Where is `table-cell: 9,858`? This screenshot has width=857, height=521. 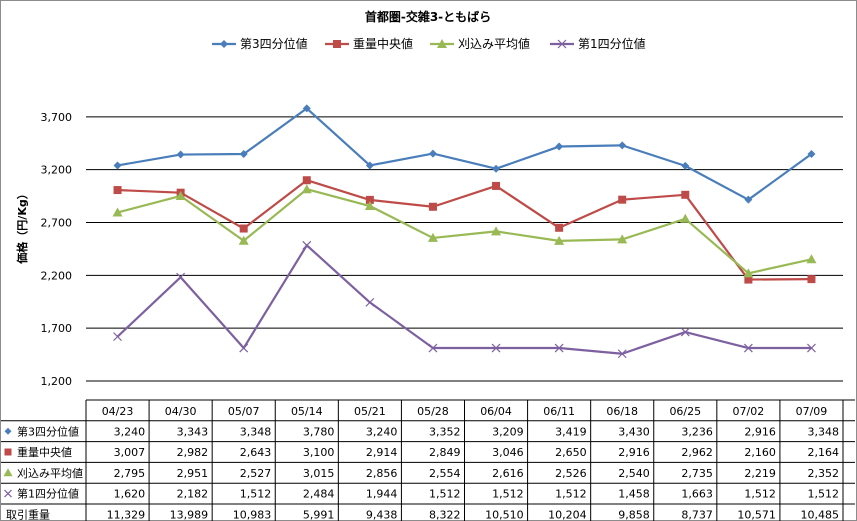
table-cell: 9,858 is located at coordinates (634, 515).